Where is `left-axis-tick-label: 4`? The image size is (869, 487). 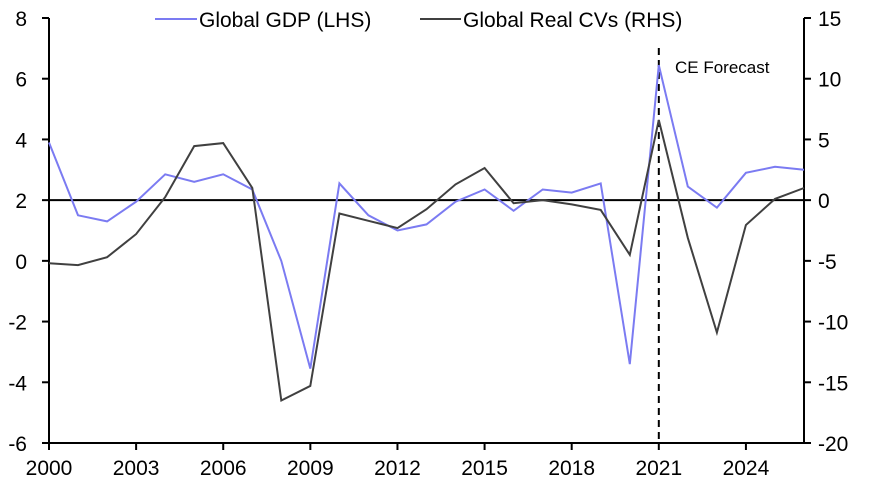 left-axis-tick-label: 4 is located at coordinates (21, 140).